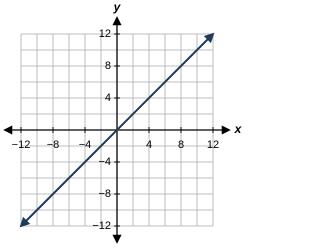 This screenshot has height=248, width=320. I want to click on x-tick-label: 8, so click(181, 145).